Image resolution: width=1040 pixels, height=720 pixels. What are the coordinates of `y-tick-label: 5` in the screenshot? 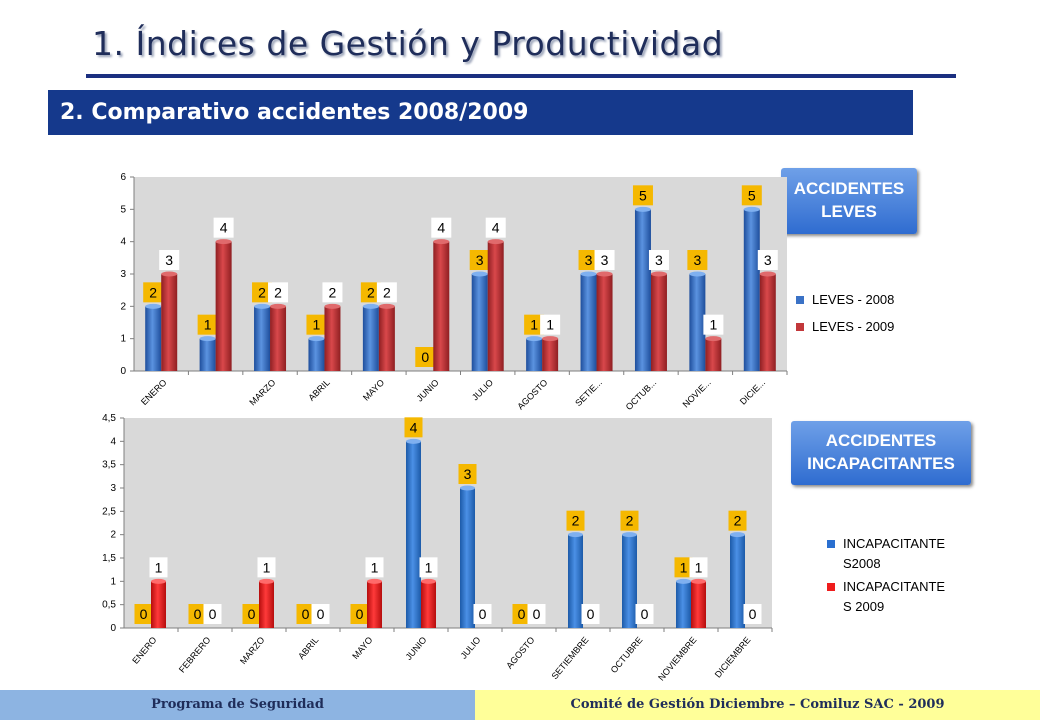 It's located at (123, 209).